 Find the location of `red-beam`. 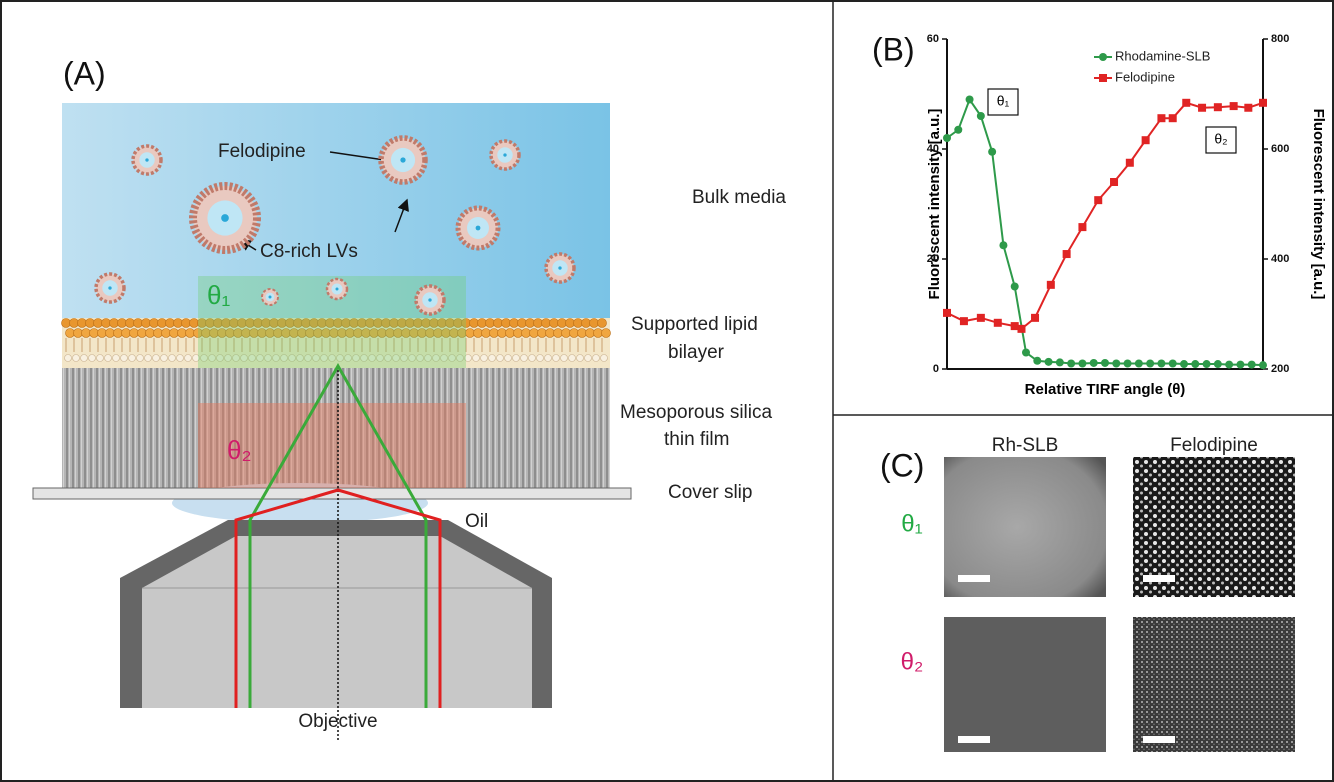

red-beam is located at coordinates (338, 598).